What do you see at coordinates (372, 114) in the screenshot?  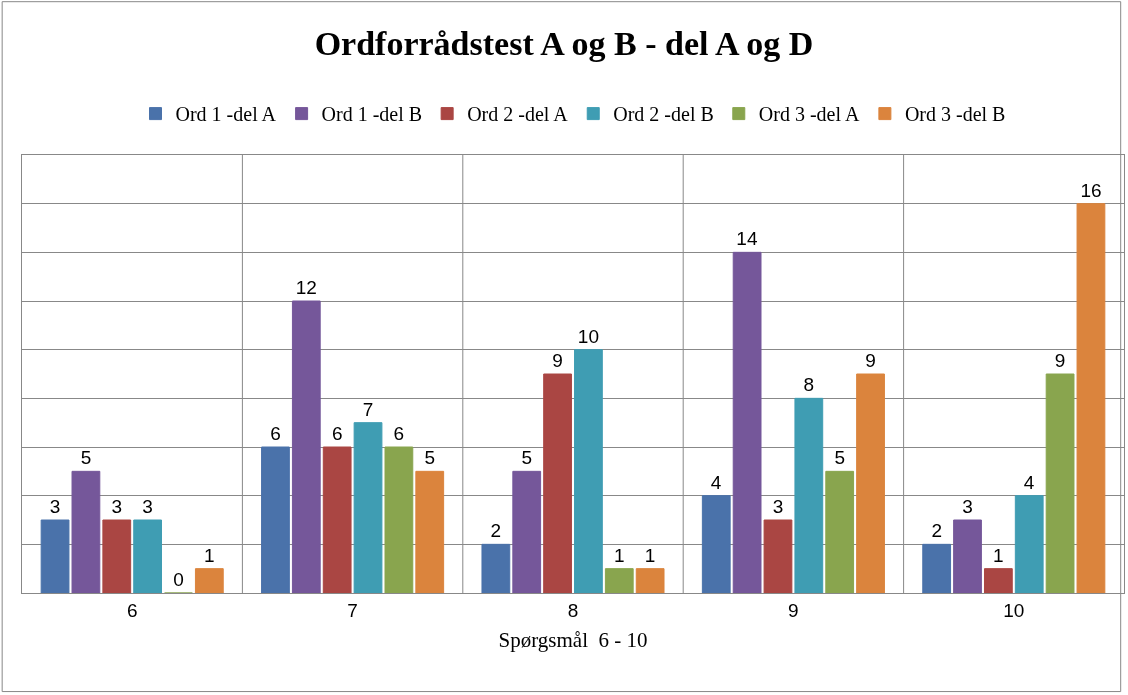 I see `legend-label: Ord 1 -del B` at bounding box center [372, 114].